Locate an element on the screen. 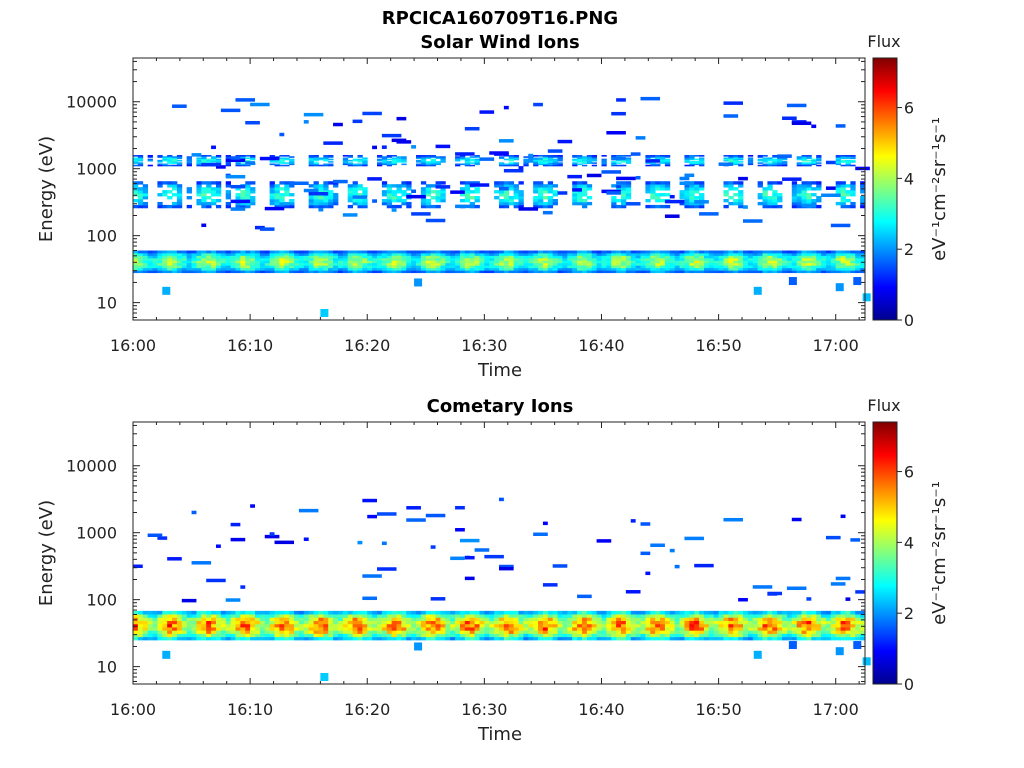  x-axis-label-solar-wind: Time is located at coordinates (499, 370).